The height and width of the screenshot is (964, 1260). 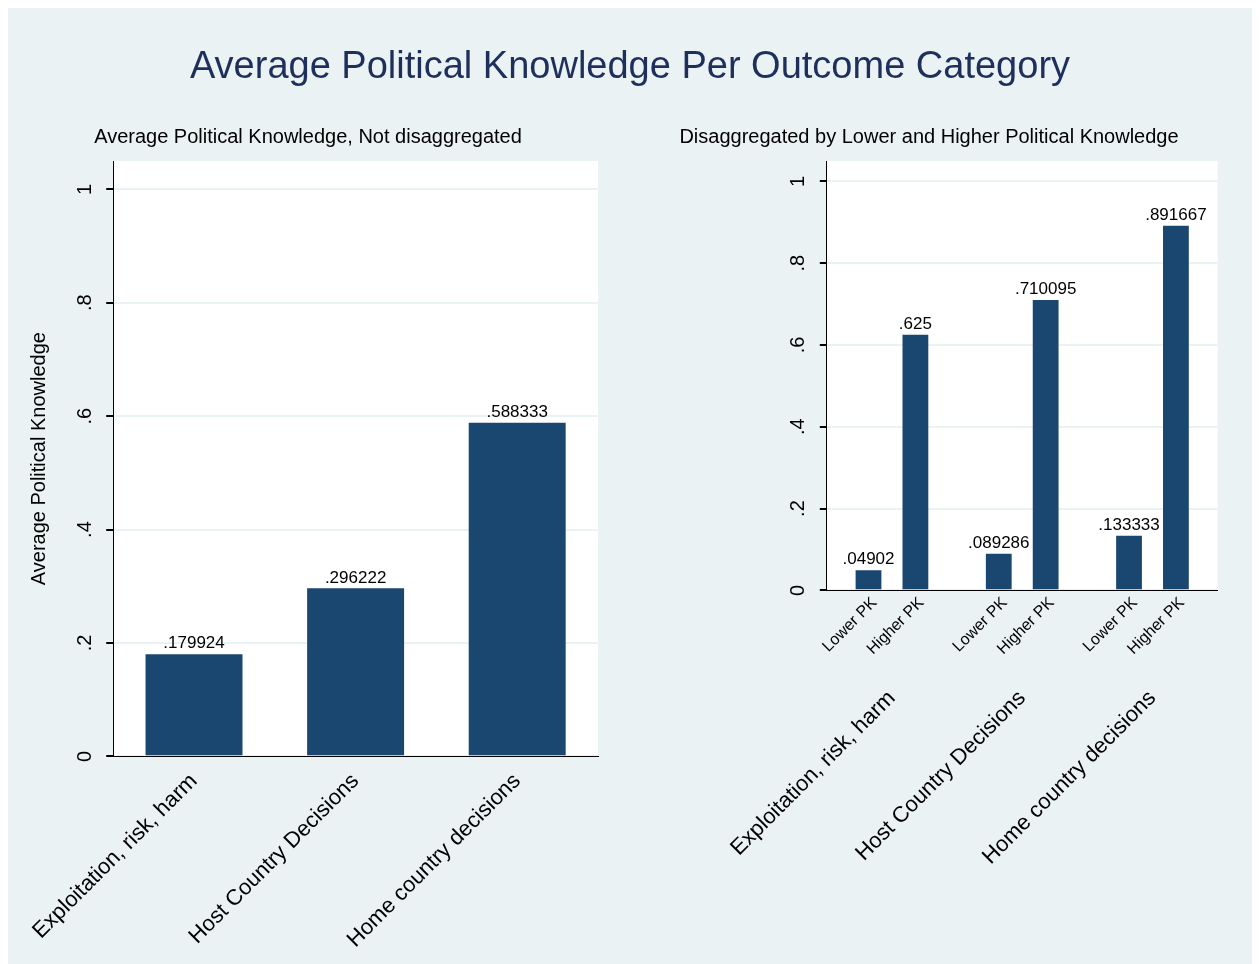 What do you see at coordinates (194, 643) in the screenshot?
I see `data-label: .179924` at bounding box center [194, 643].